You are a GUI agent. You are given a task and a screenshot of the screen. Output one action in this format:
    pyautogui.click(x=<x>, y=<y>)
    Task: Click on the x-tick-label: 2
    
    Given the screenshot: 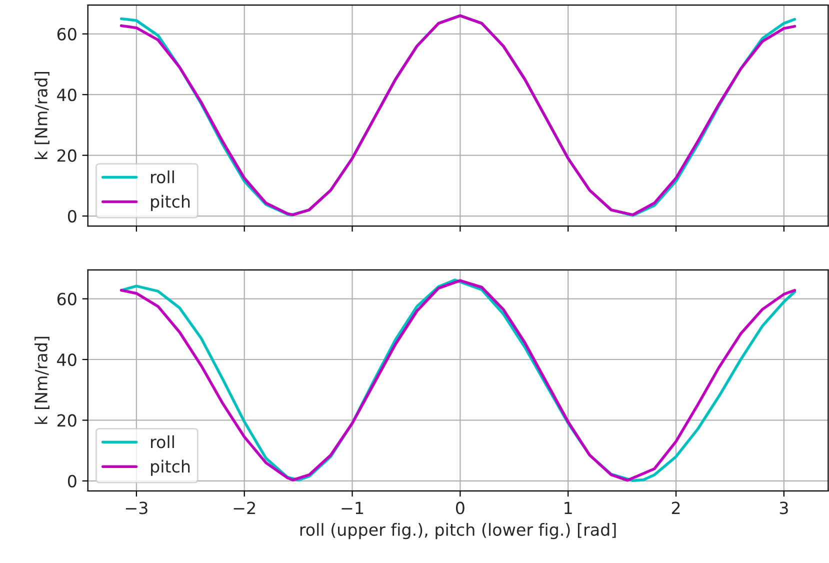 What is the action you would take?
    pyautogui.click(x=676, y=508)
    